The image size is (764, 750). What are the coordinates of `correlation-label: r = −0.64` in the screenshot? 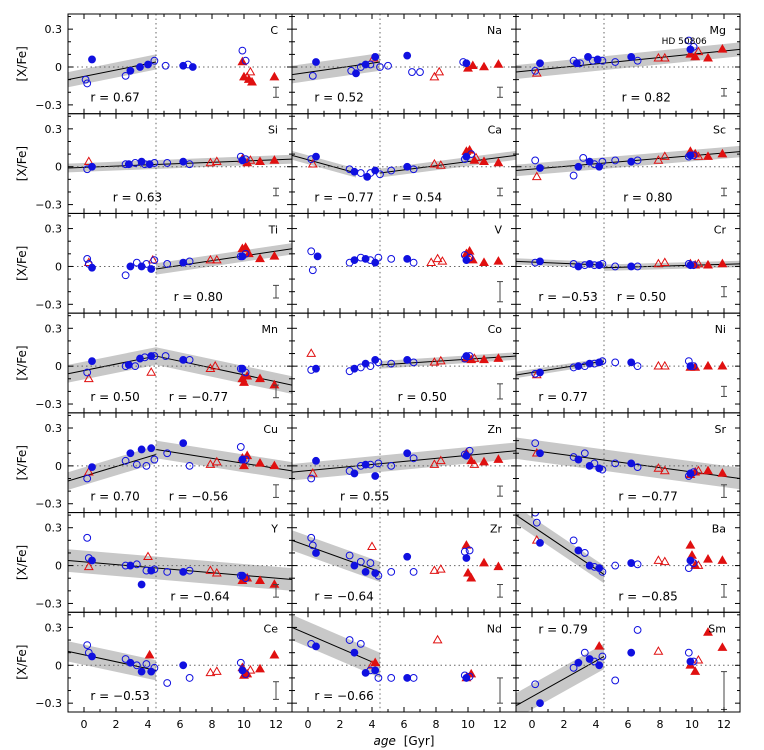 It's located at (343, 596).